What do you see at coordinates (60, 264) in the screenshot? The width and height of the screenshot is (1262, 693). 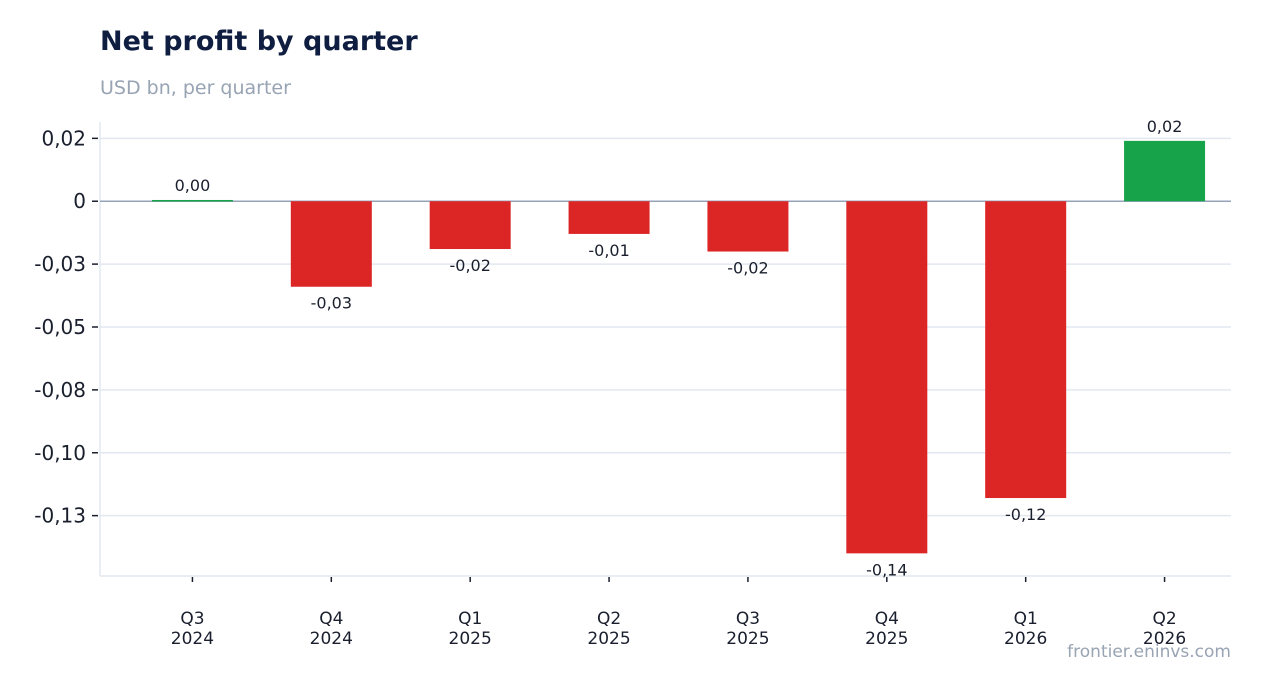 I see `y-tick-label: -0,03` at bounding box center [60, 264].